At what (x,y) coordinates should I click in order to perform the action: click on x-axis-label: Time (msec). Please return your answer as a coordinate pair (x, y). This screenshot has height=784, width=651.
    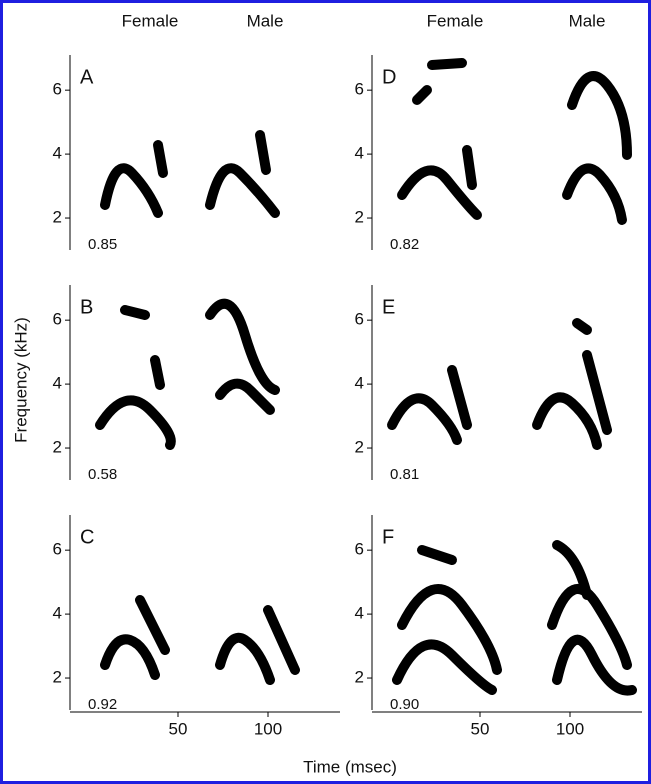
    Looking at the image, I should click on (350, 766).